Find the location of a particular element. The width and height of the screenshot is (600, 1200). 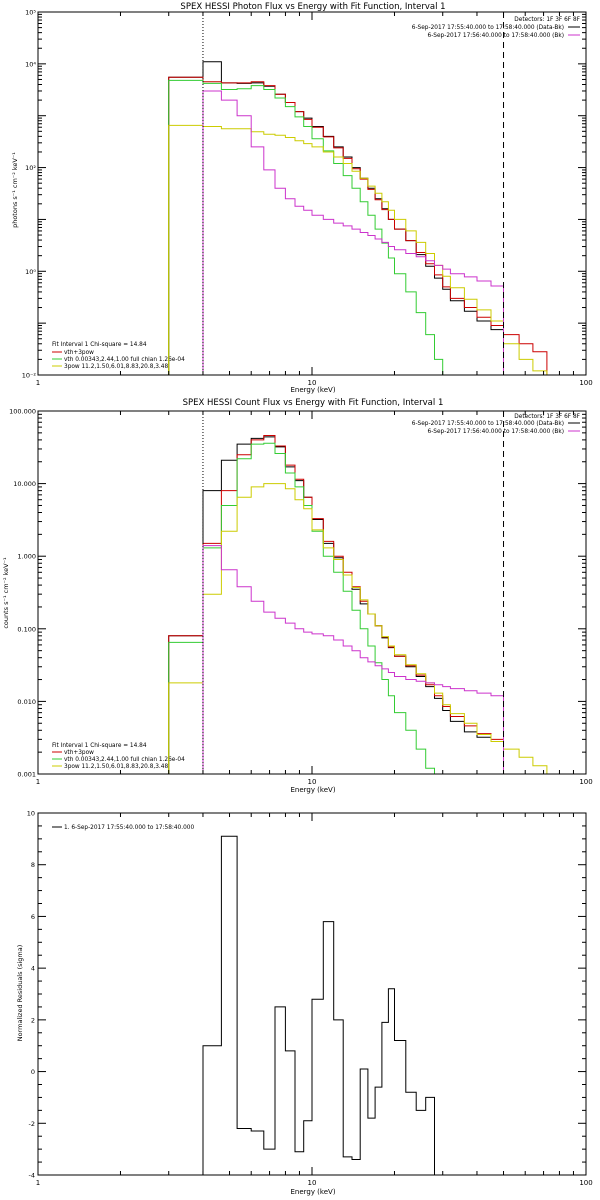

series-data-line is located at coordinates (336, 218).